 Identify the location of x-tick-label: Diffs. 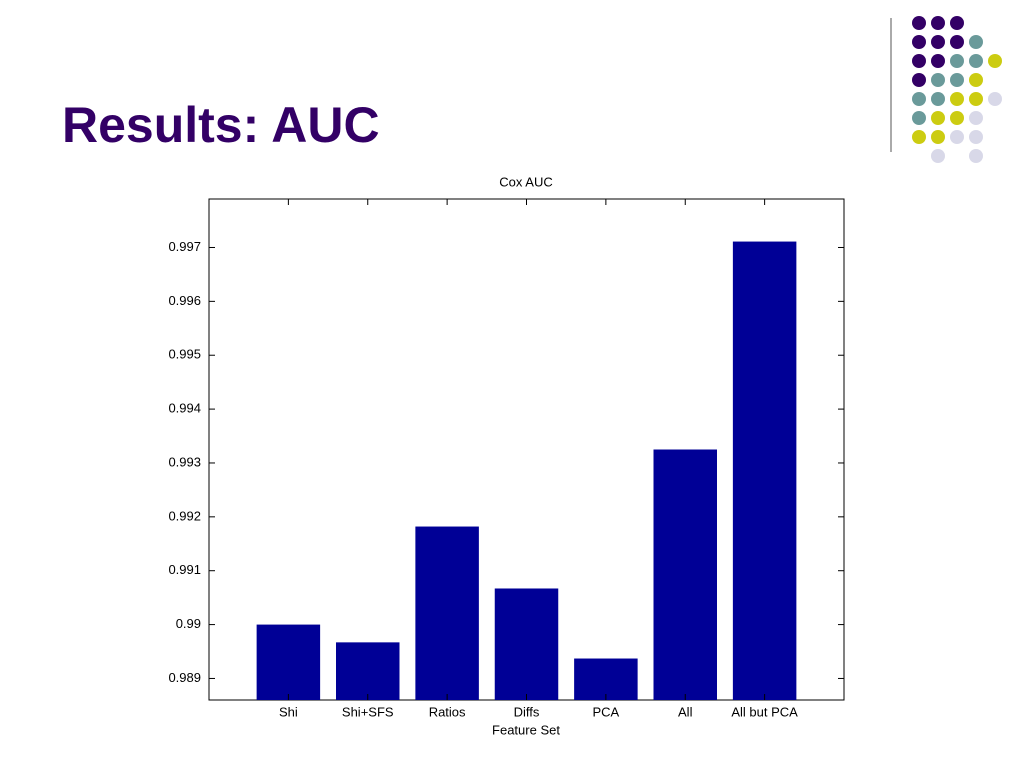
(527, 711).